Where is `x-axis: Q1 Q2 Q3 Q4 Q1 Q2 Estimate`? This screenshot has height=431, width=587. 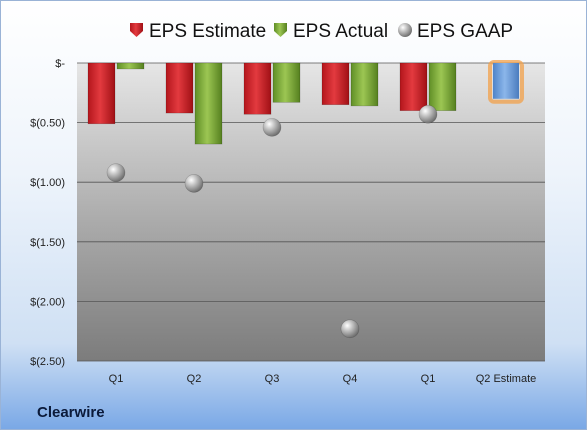 x-axis: Q1 Q2 Q3 Q4 Q1 Q2 Estimate is located at coordinates (323, 379).